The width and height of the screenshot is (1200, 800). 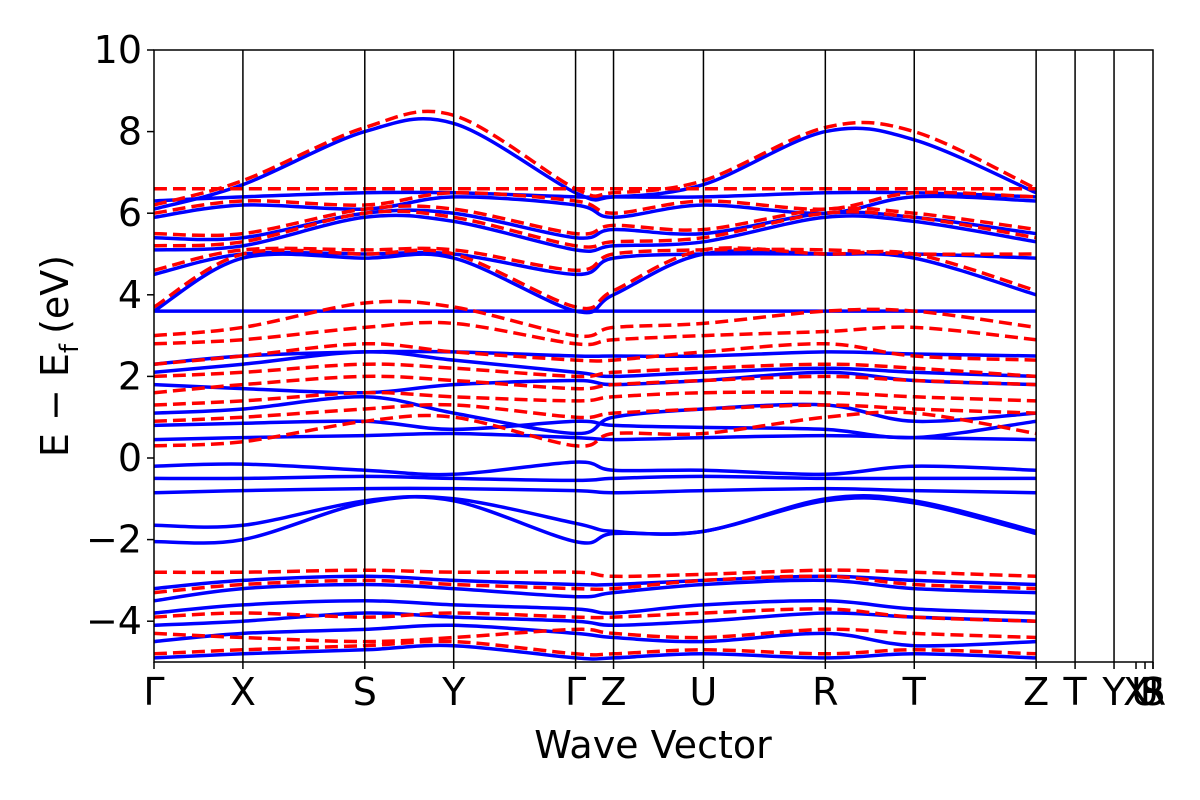 I want to click on y-tick-label: −2, so click(x=114, y=540).